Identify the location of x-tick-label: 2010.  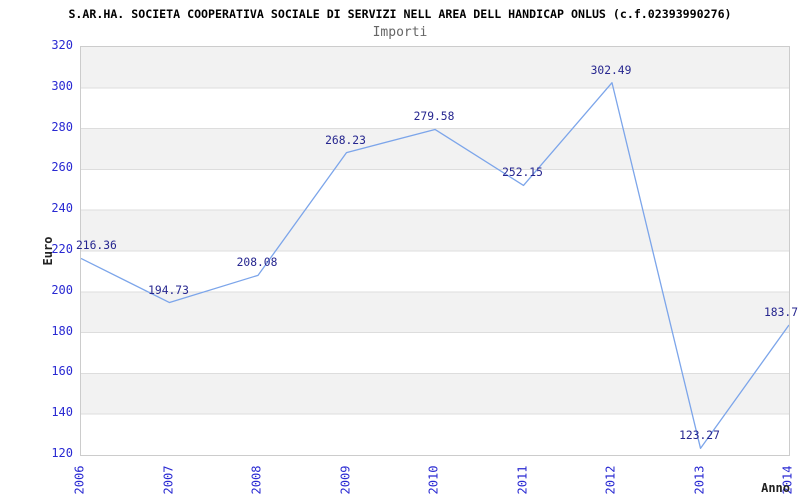
(433, 480).